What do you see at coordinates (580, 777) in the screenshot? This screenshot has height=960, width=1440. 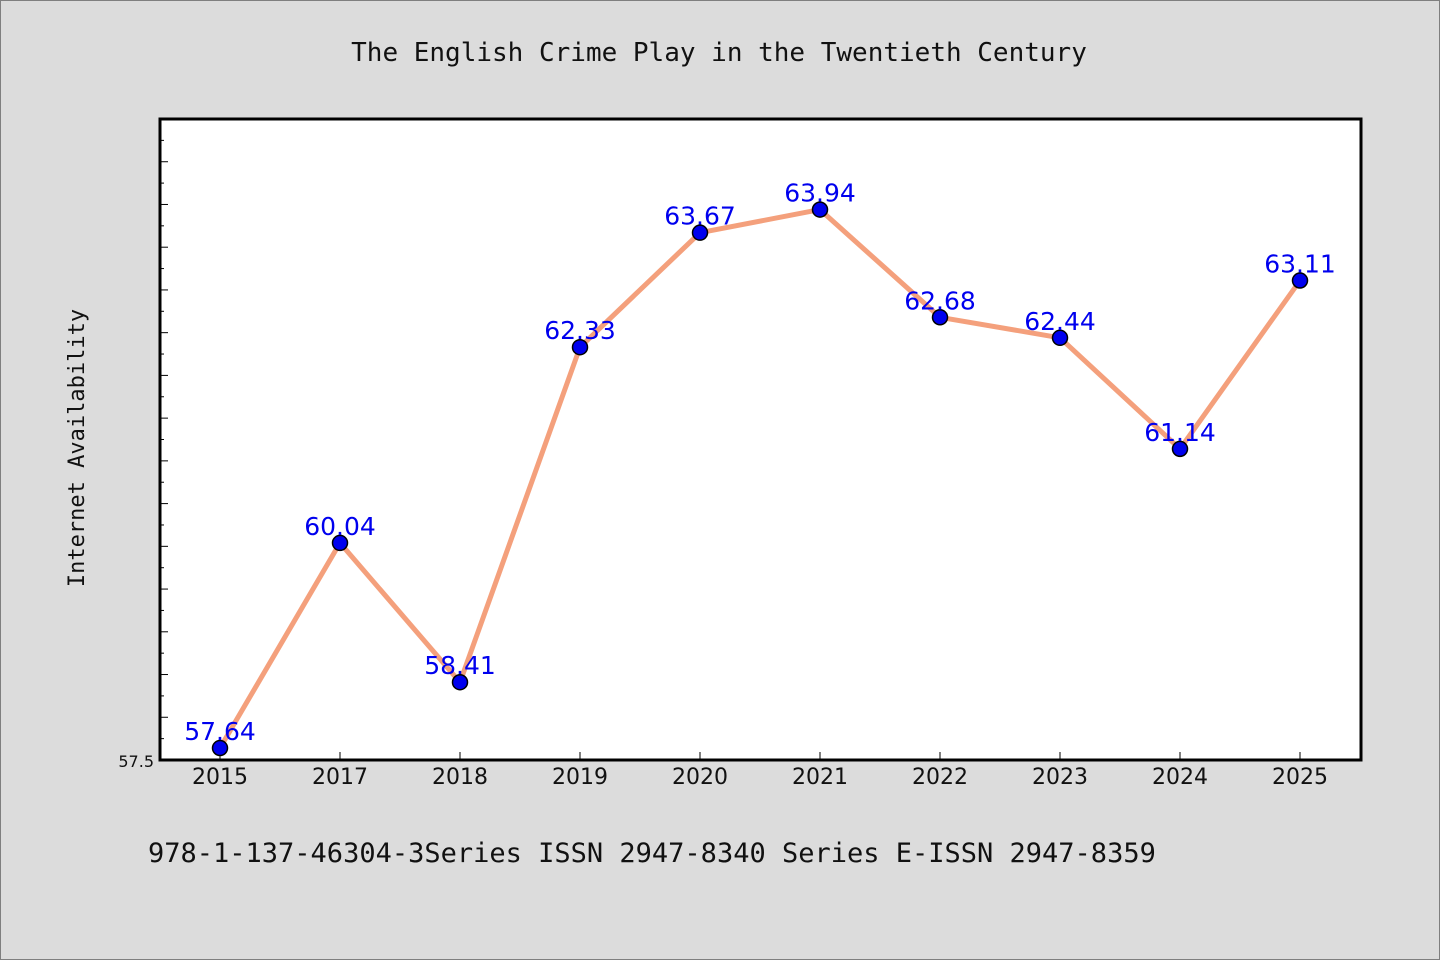 I see `x-tick-label: 2019` at bounding box center [580, 777].